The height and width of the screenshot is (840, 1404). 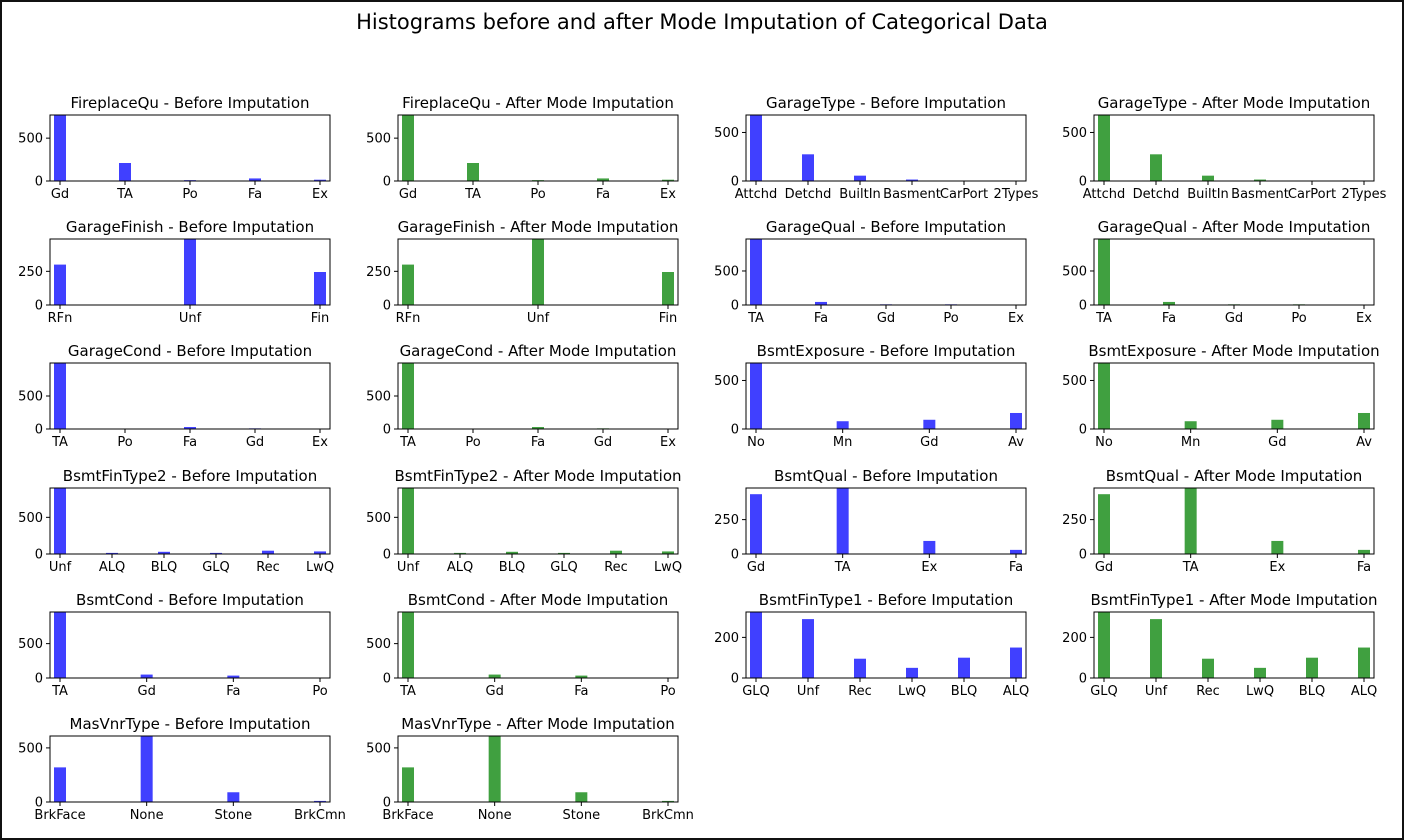 What do you see at coordinates (726, 520) in the screenshot?
I see `y-tick-label: 250` at bounding box center [726, 520].